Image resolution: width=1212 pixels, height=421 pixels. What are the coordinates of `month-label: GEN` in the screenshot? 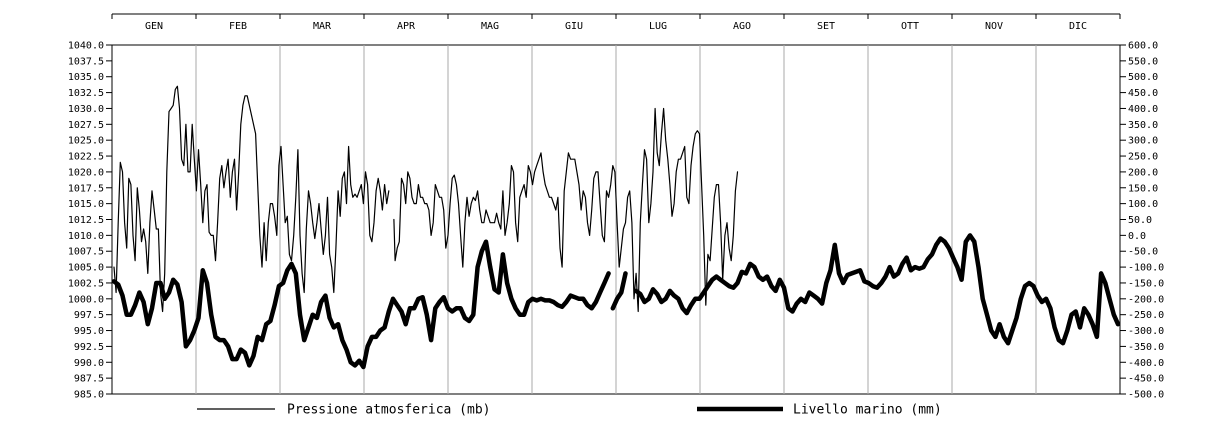 It's located at (154, 26).